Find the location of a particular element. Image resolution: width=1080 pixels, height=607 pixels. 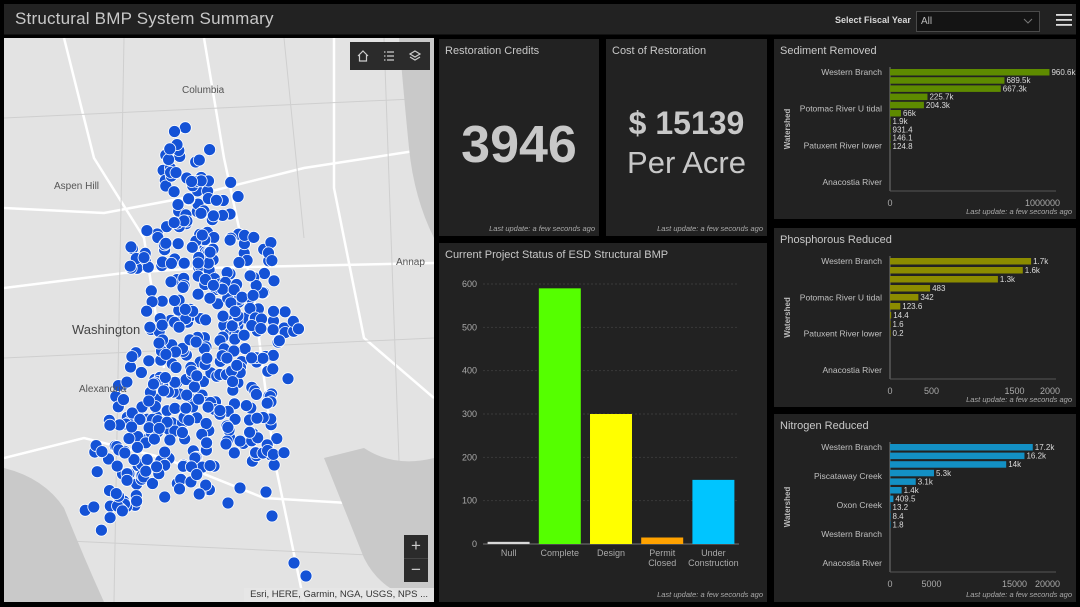

data-label: 931.4 is located at coordinates (903, 129).